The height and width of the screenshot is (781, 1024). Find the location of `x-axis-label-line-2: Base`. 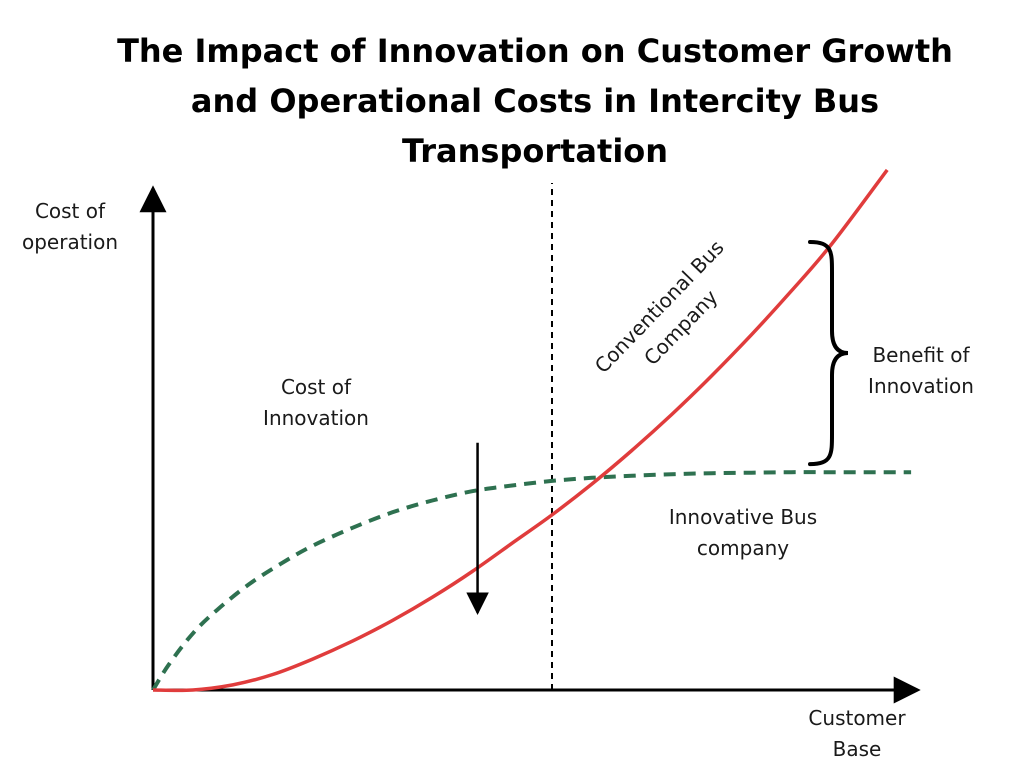

x-axis-label-line-2: Base is located at coordinates (857, 749).